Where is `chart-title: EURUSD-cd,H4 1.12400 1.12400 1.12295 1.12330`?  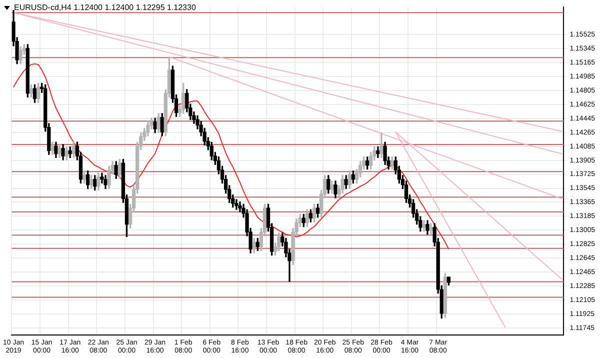 chart-title: EURUSD-cd,H4 1.12400 1.12400 1.12295 1.12330 is located at coordinates (105, 7).